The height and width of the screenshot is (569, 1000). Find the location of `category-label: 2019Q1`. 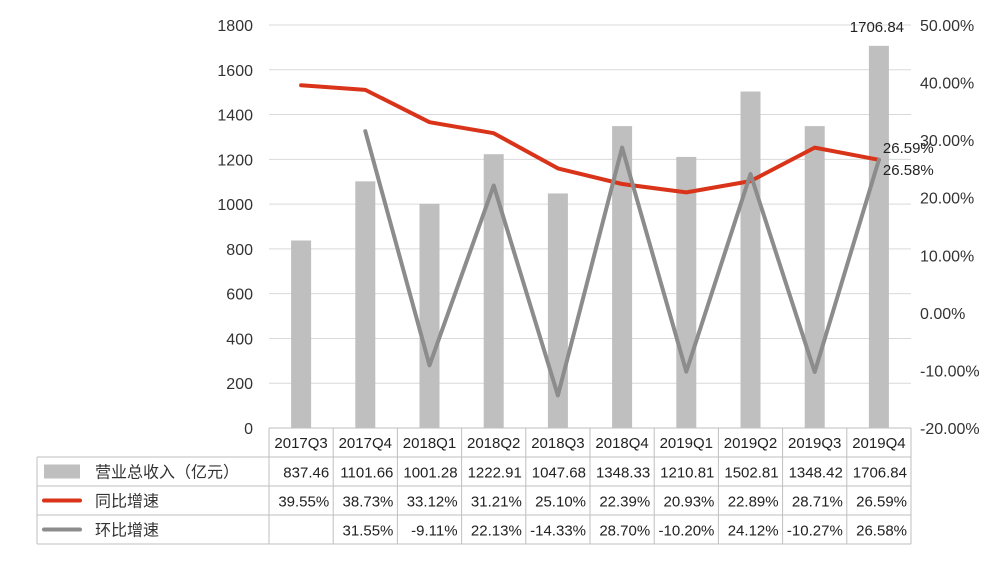

category-label: 2019Q1 is located at coordinates (686, 443).